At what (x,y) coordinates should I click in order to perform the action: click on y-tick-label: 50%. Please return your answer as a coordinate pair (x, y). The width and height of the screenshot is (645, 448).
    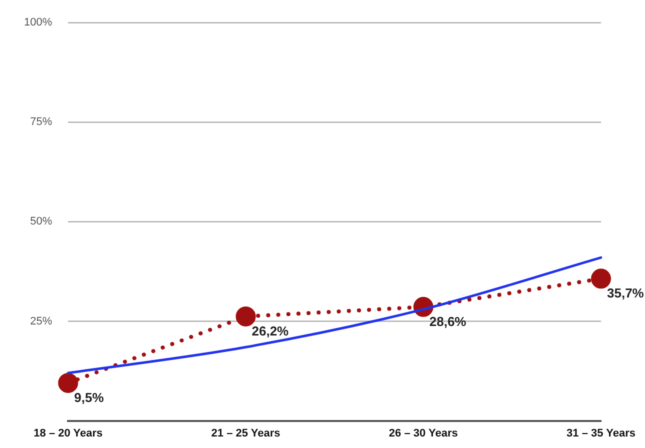
    Looking at the image, I should click on (41, 222).